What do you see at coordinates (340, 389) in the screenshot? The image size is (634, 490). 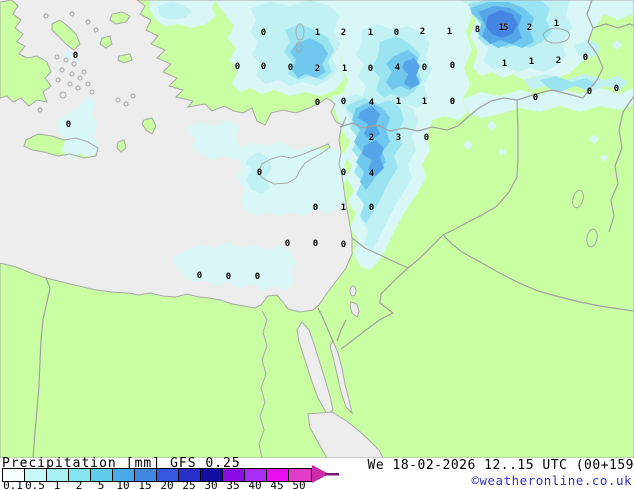 I see `red-sea-gulfs` at bounding box center [340, 389].